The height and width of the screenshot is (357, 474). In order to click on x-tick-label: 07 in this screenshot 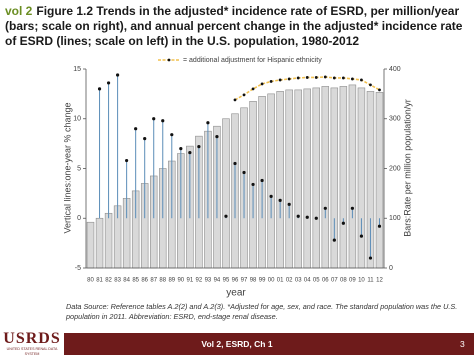, I will do `click(334, 281)`.